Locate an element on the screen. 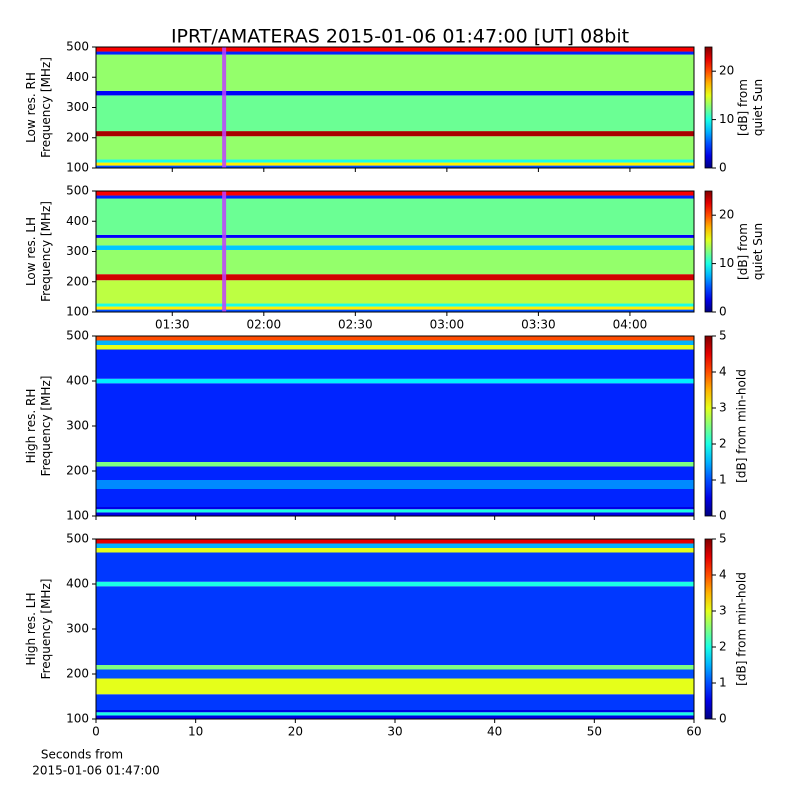  x-axis-label: Seconds from is located at coordinates (82, 755).